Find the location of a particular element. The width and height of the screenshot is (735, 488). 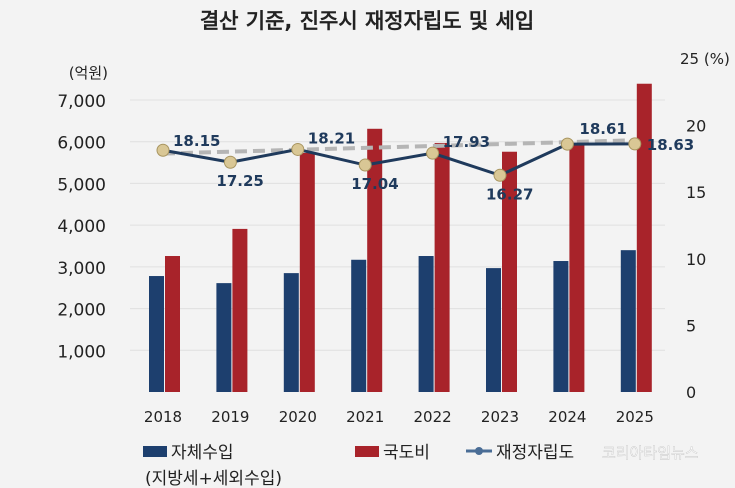

chart-title: 결산 기준, 진주시 재정자립도 및 세입 is located at coordinates (367, 21).